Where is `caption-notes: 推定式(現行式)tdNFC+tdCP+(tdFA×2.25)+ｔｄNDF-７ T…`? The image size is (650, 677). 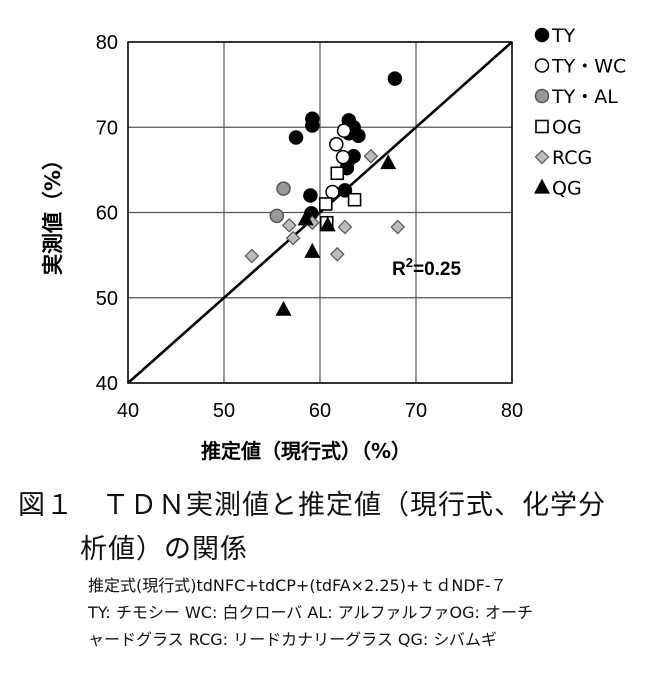 caption-notes: 推定式(現行式)tdNFC+tdCP+(tdFA×2.25)+ｔｄNDF-７ T… is located at coordinates (363, 612).